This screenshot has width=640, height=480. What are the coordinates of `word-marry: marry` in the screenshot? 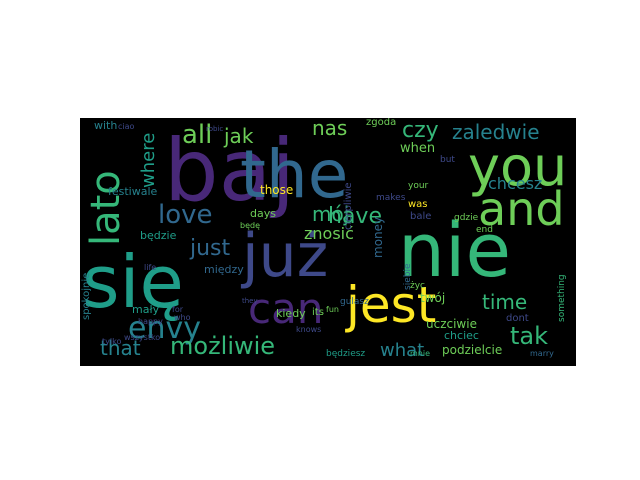 It's located at (542, 353).